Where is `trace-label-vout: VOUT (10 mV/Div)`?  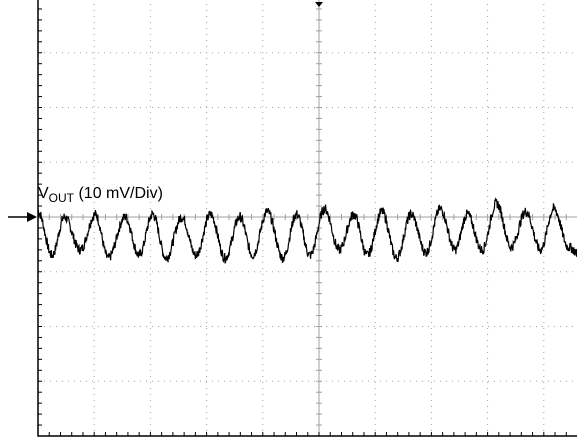
trace-label-vout: VOUT (10 mV/Div) is located at coordinates (100, 195).